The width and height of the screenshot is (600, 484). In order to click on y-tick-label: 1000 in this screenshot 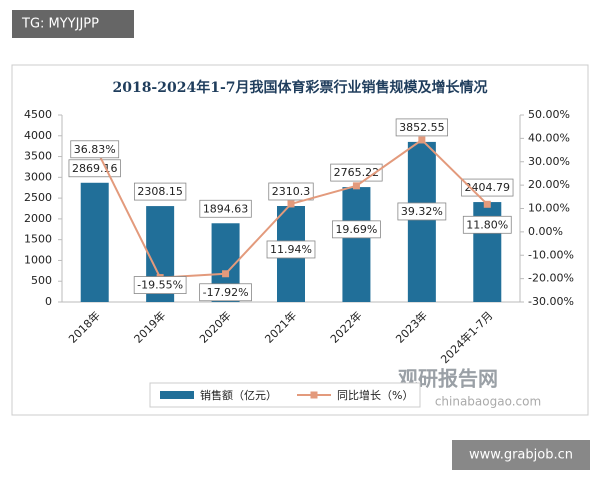, I will do `click(38, 259)`.